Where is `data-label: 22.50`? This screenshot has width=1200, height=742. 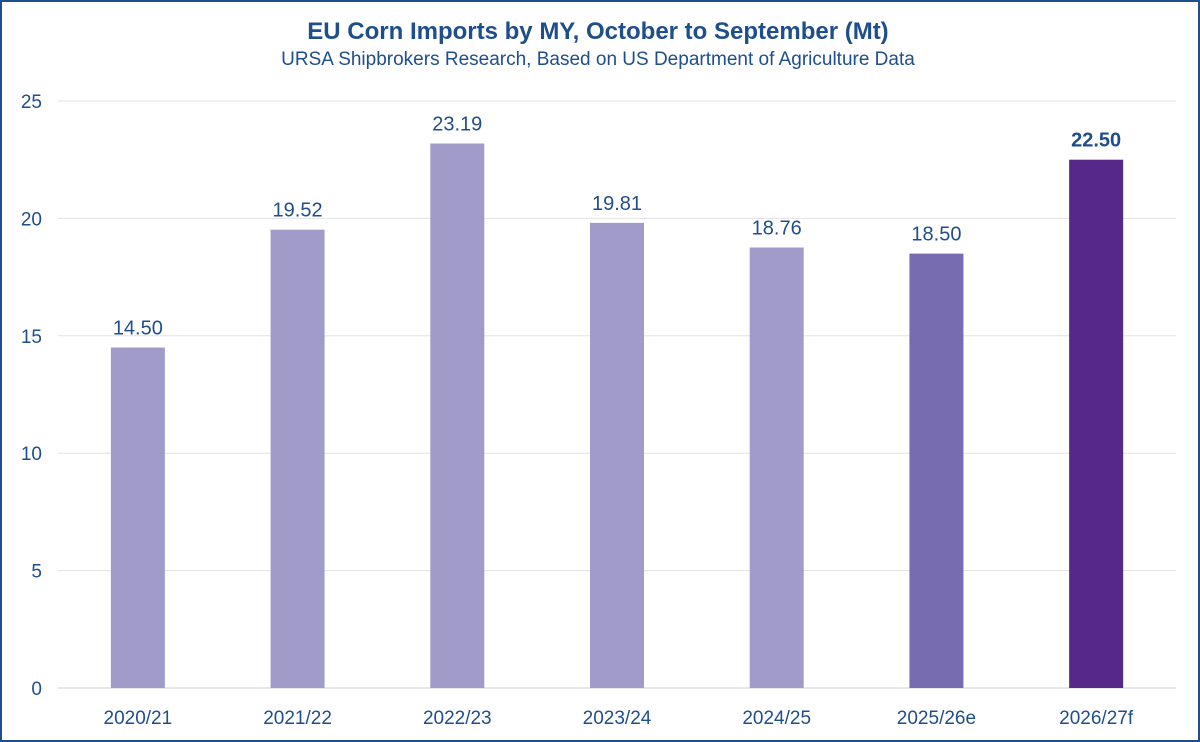
data-label: 22.50 is located at coordinates (1096, 141).